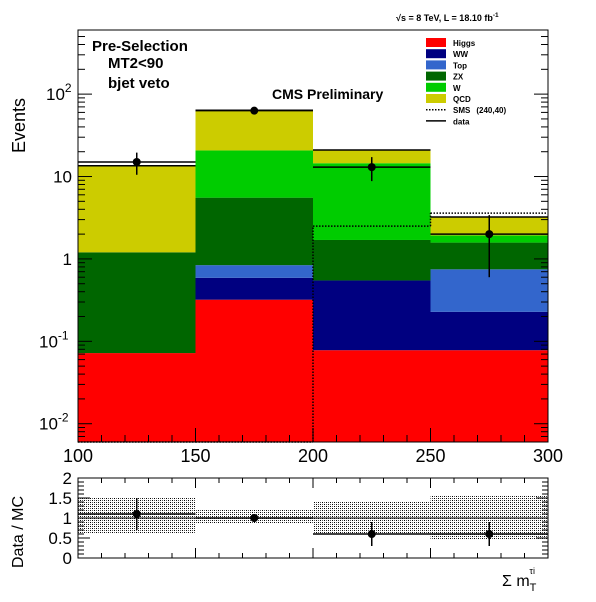 The width and height of the screenshot is (596, 602). I want to click on legend-swatch-higgs, so click(436, 42).